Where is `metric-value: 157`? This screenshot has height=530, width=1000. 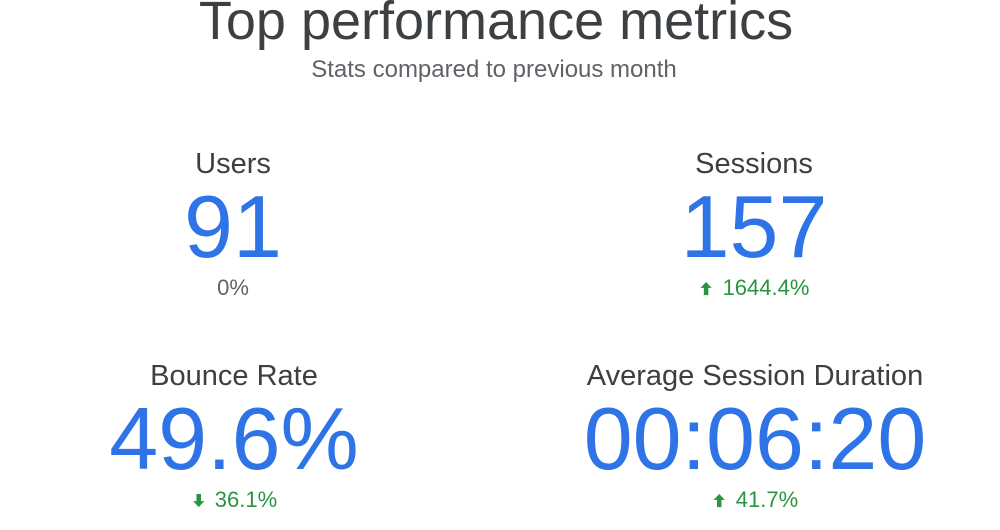
metric-value: 157 is located at coordinates (754, 226).